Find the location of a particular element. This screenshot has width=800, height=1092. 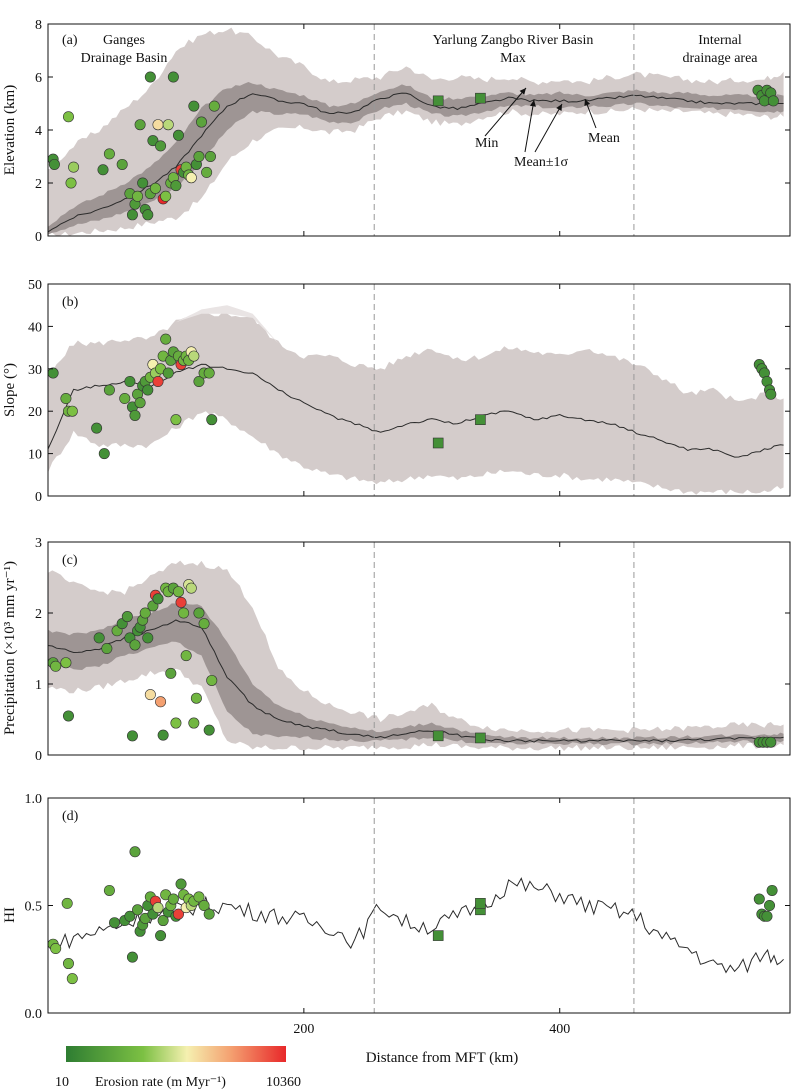

sigma-band is located at coordinates (416, 673).